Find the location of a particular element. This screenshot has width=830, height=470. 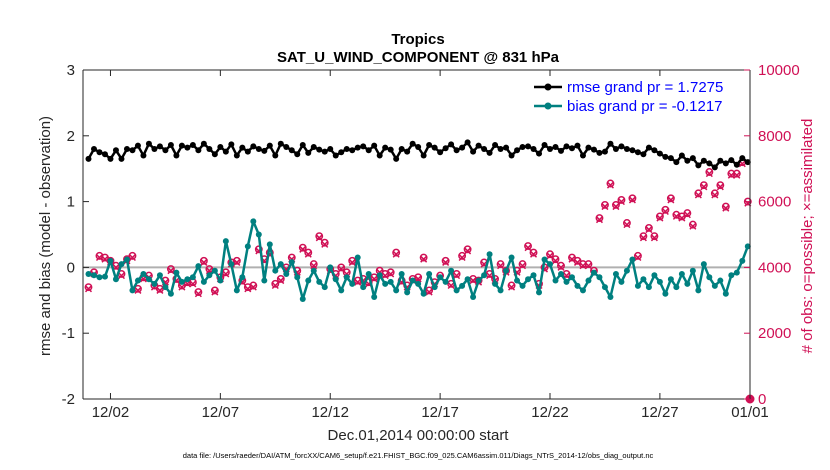

x-axis-label: Dec.01,2014 00:00:00 start is located at coordinates (419, 435).